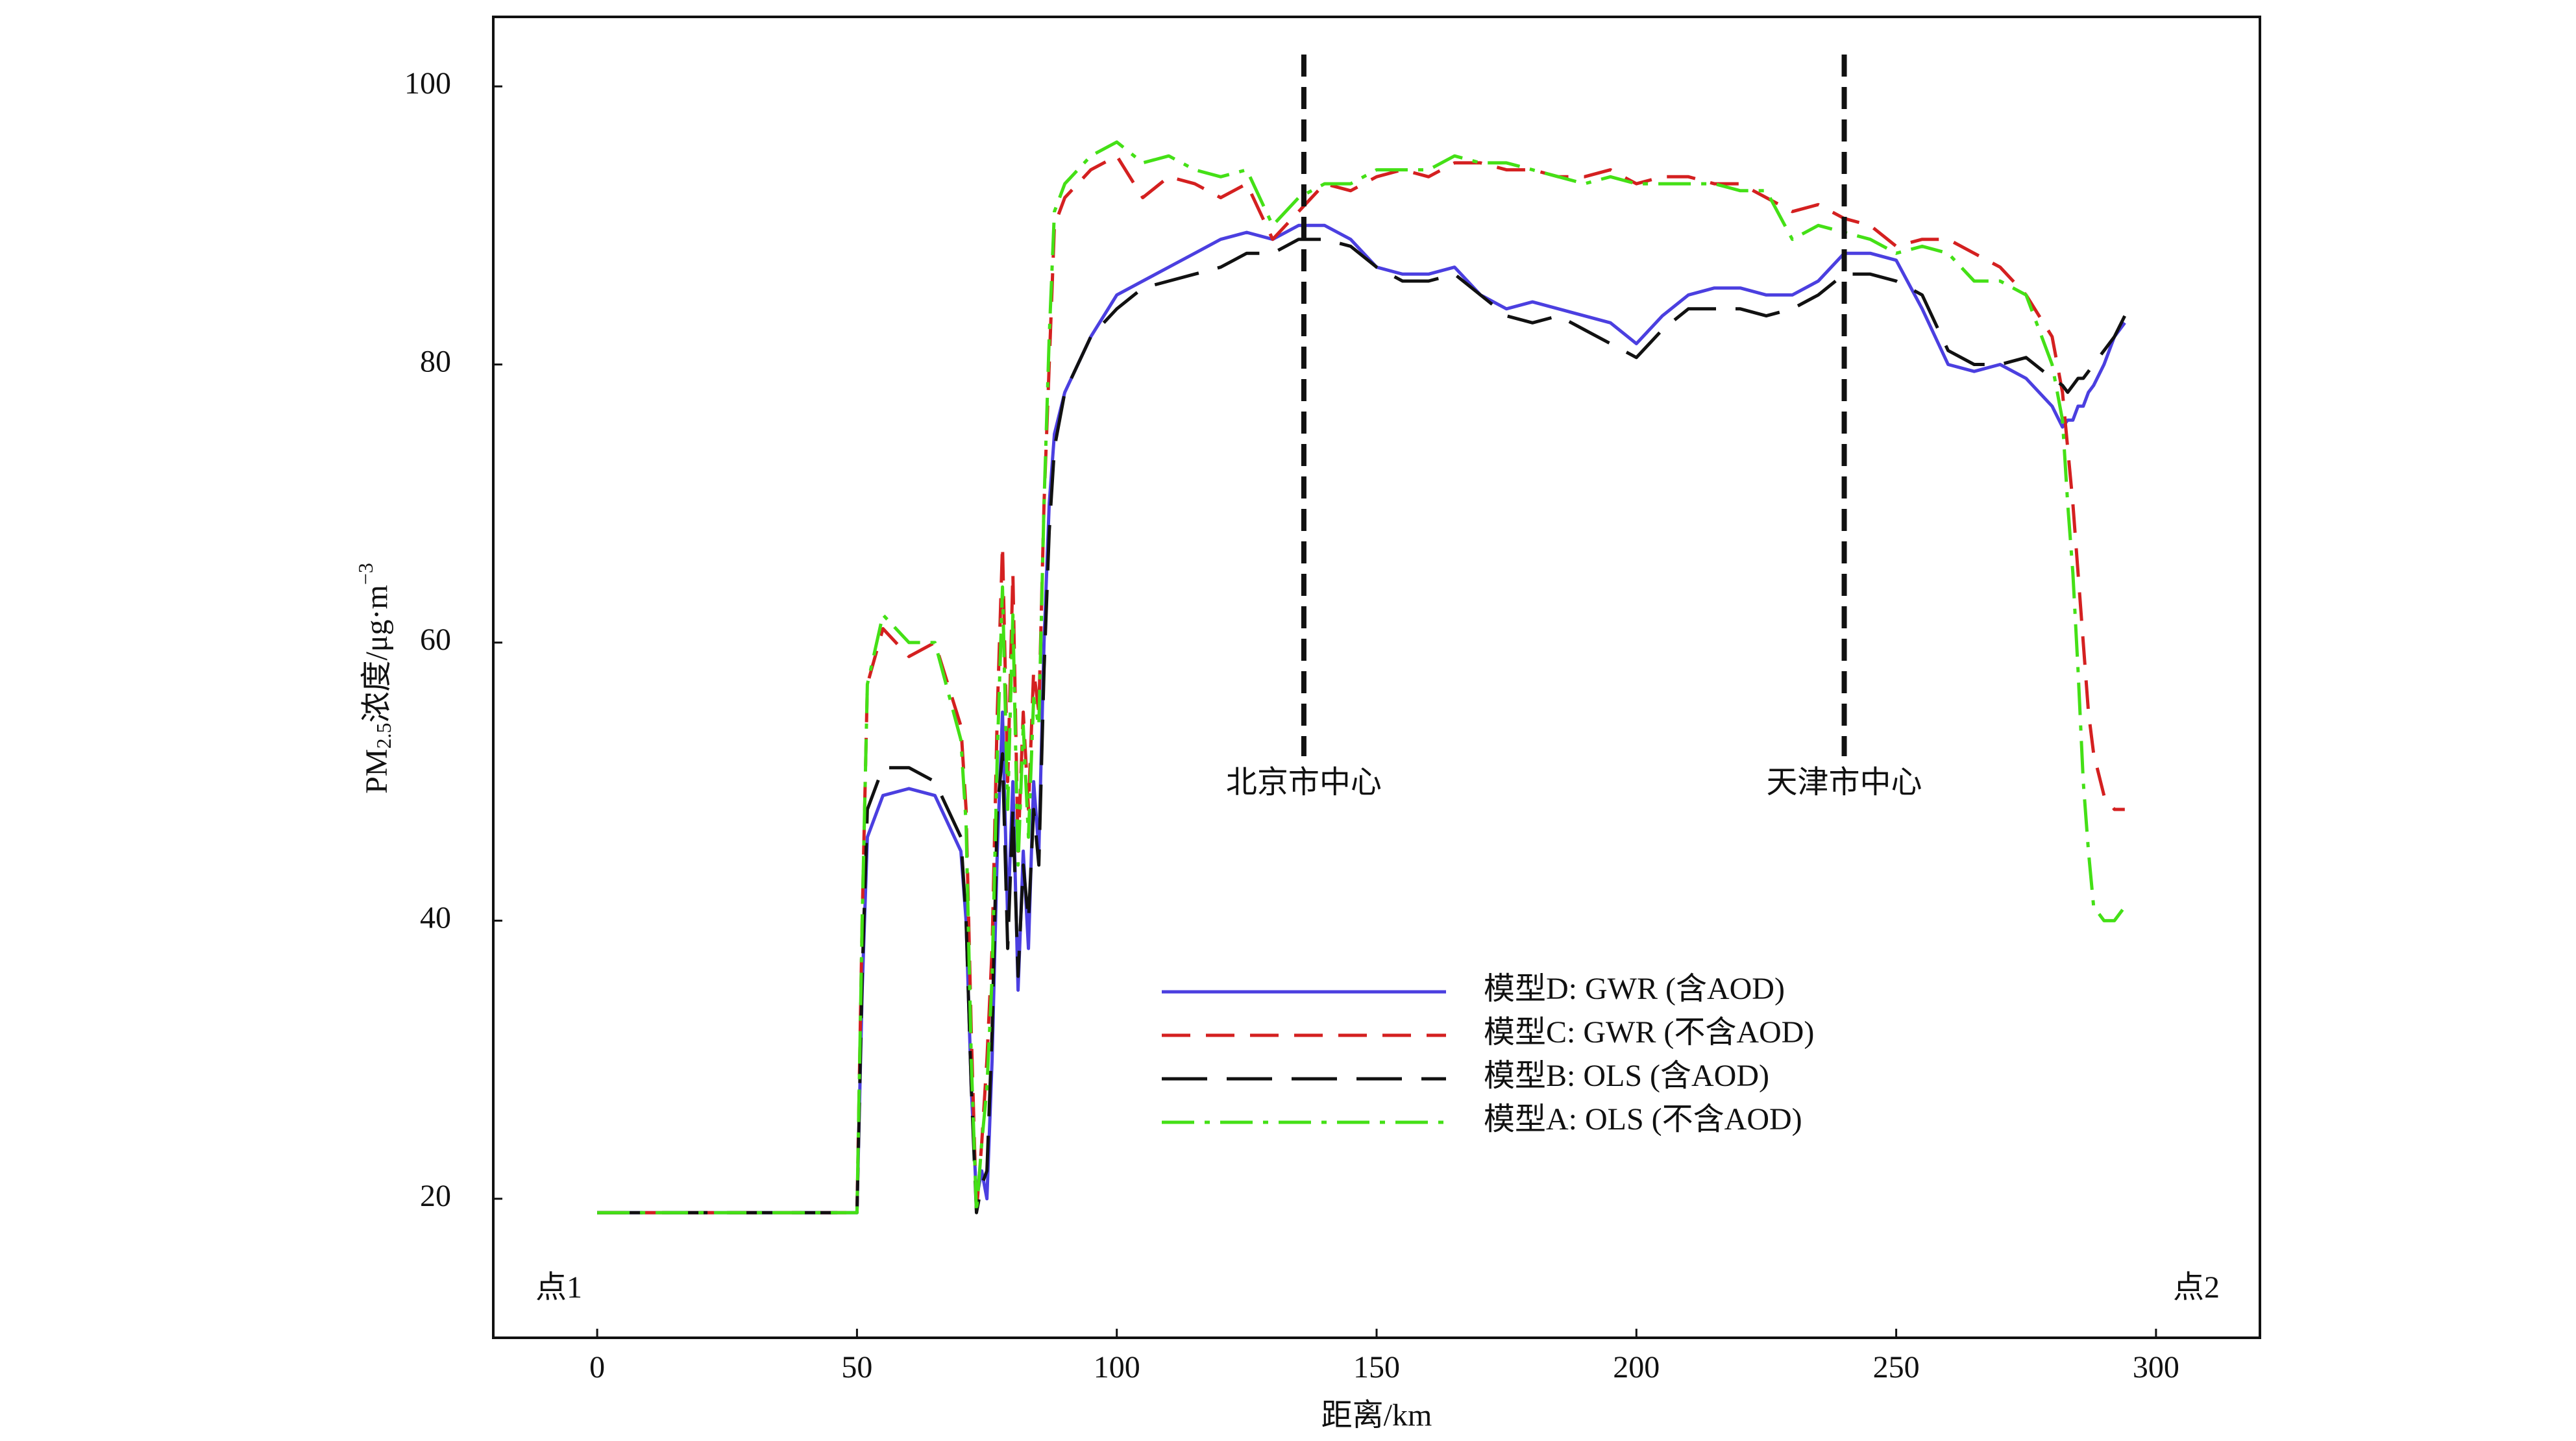 The width and height of the screenshot is (2576, 1441). I want to click on legend-label: 模型D: GWR (含AOD), so click(1634, 989).